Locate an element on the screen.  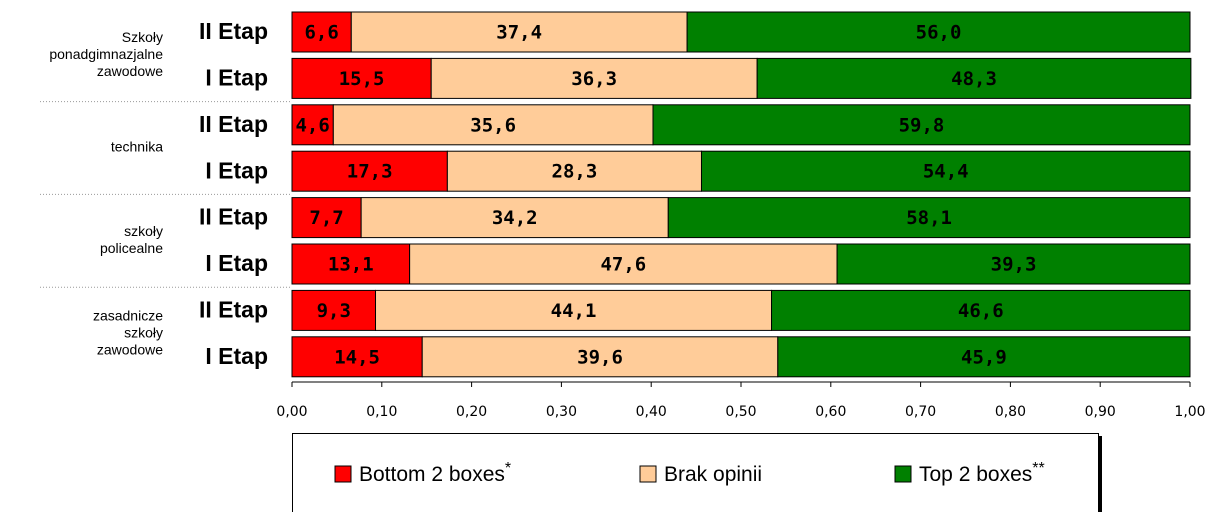
legend-label: Top 2 boxes** is located at coordinates (982, 472).